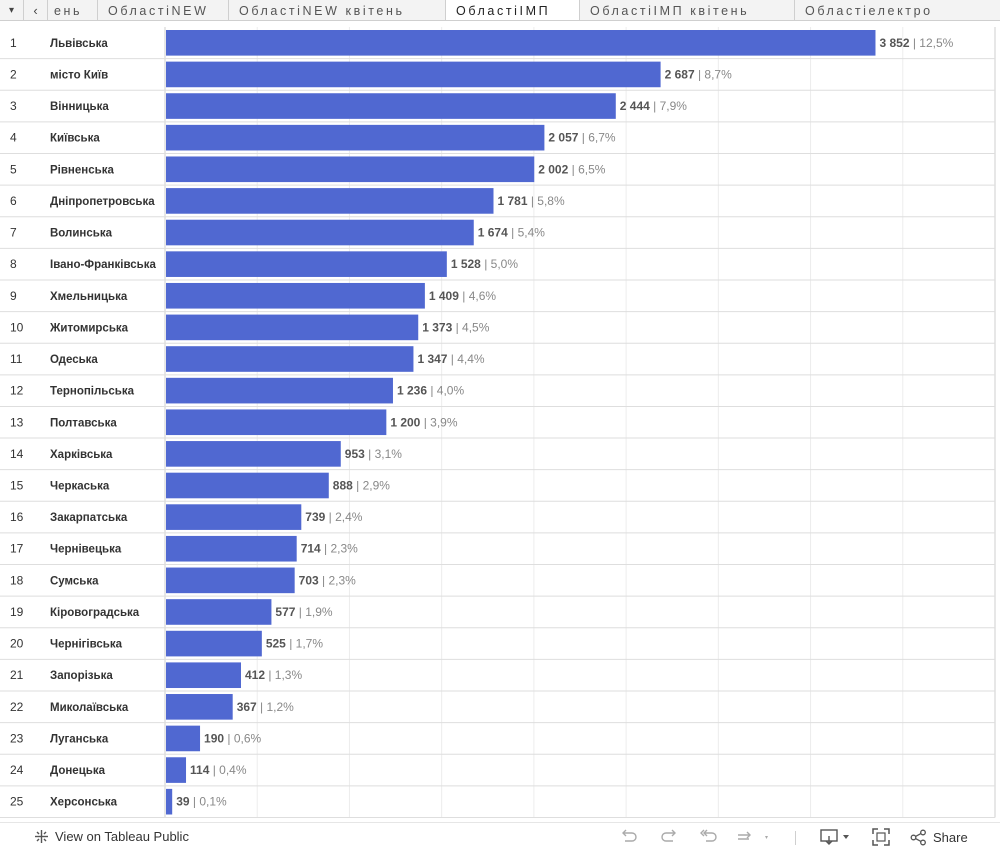 The height and width of the screenshot is (850, 1000). What do you see at coordinates (881, 837) in the screenshot?
I see `fullscreen-button` at bounding box center [881, 837].